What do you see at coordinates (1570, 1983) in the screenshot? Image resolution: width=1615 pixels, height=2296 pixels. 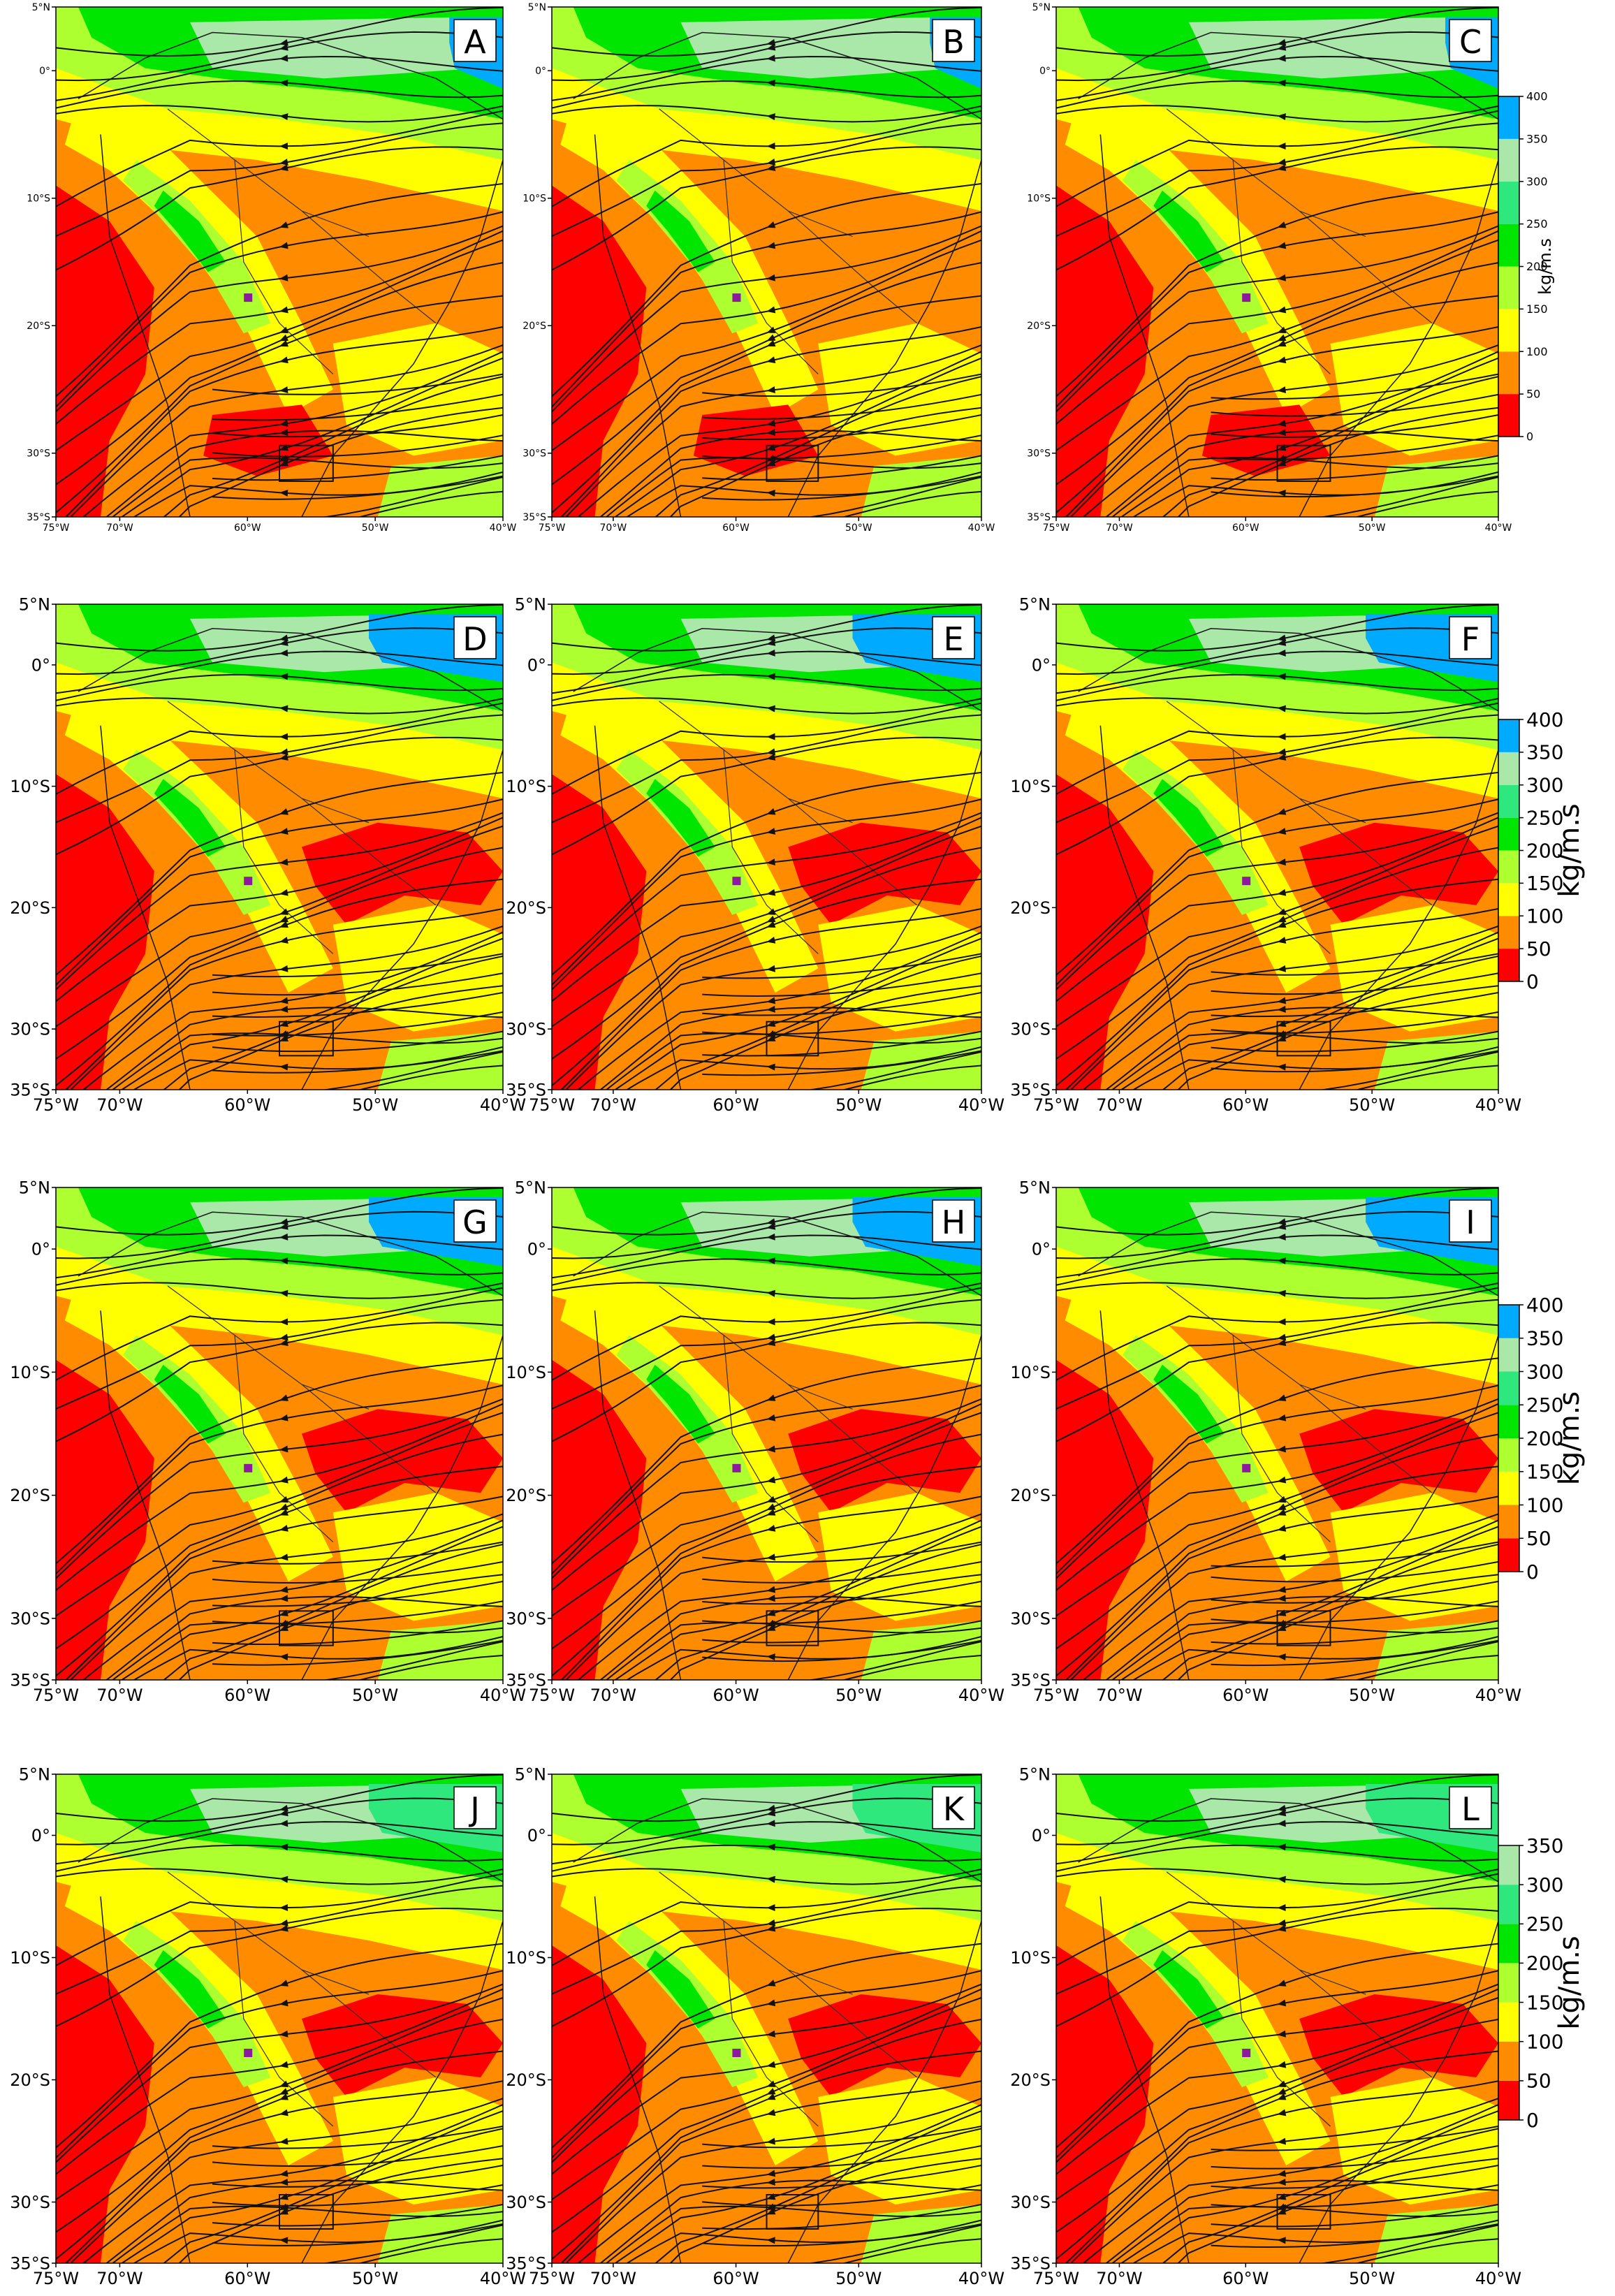 I see `colorbar-units-label: kg/m.s` at bounding box center [1570, 1983].